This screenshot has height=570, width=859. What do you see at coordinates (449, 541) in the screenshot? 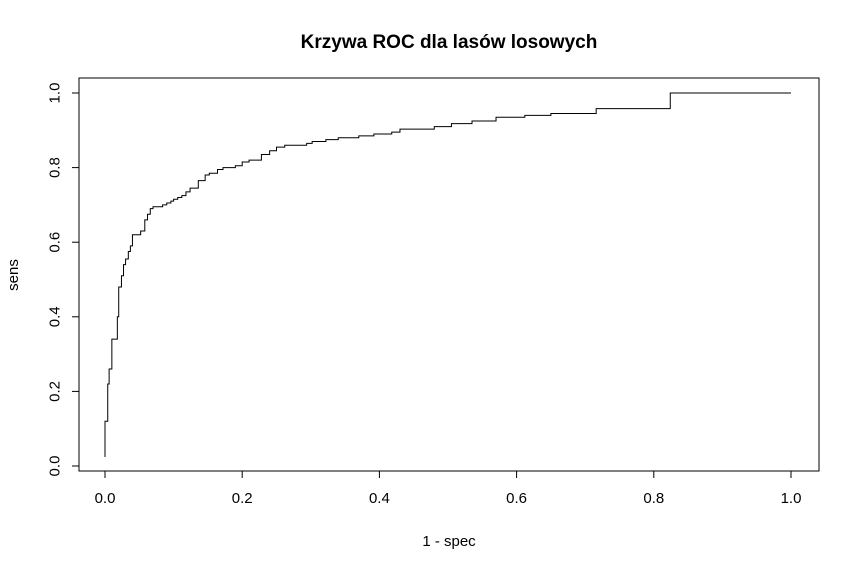
I see `x-axis-label: 1 - spec` at bounding box center [449, 541].